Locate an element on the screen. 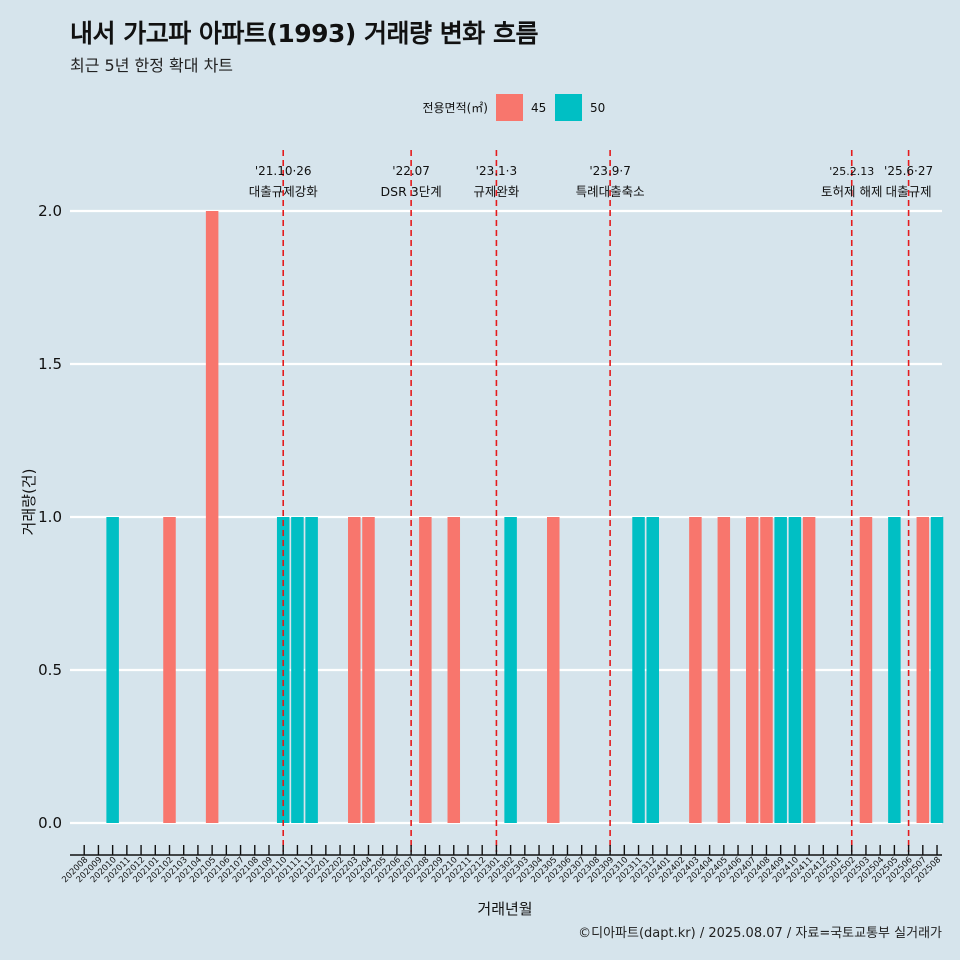 Image resolution: width=960 pixels, height=960 pixels. event-date-label: '25.2.13 is located at coordinates (851, 171).